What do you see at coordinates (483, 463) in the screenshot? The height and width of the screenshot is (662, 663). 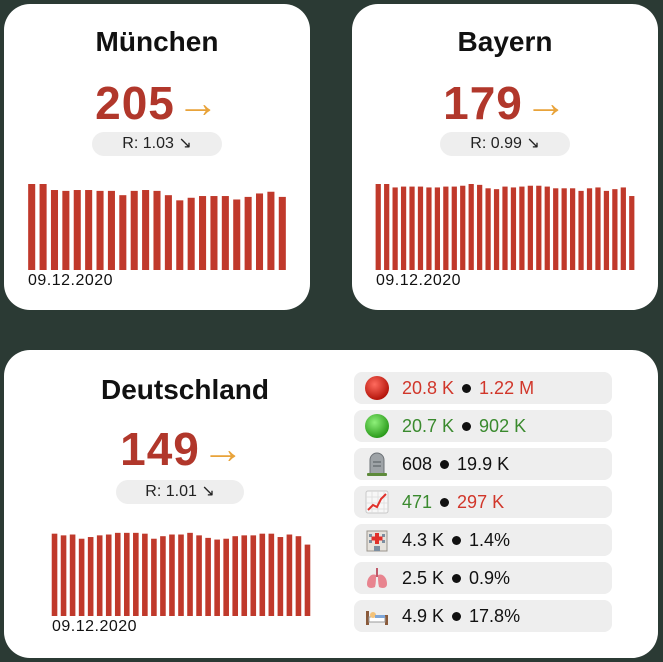 I see `stat-value-secondary: 19.9 K` at bounding box center [483, 463].